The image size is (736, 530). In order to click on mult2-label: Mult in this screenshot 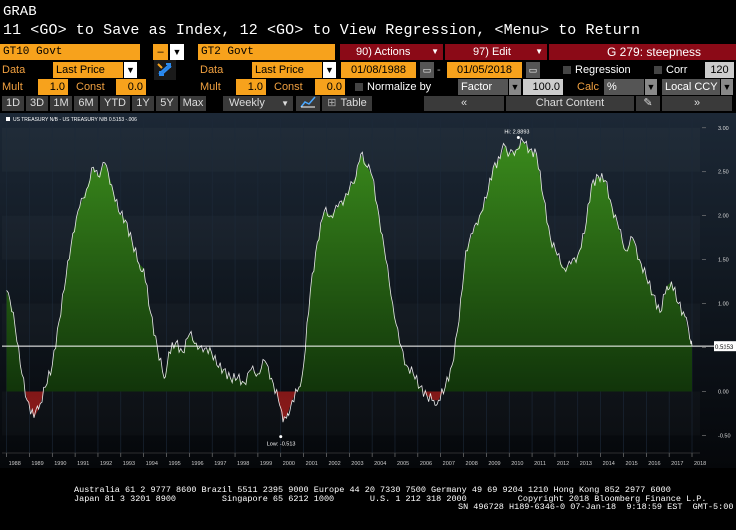, I will do `click(210, 87)`.